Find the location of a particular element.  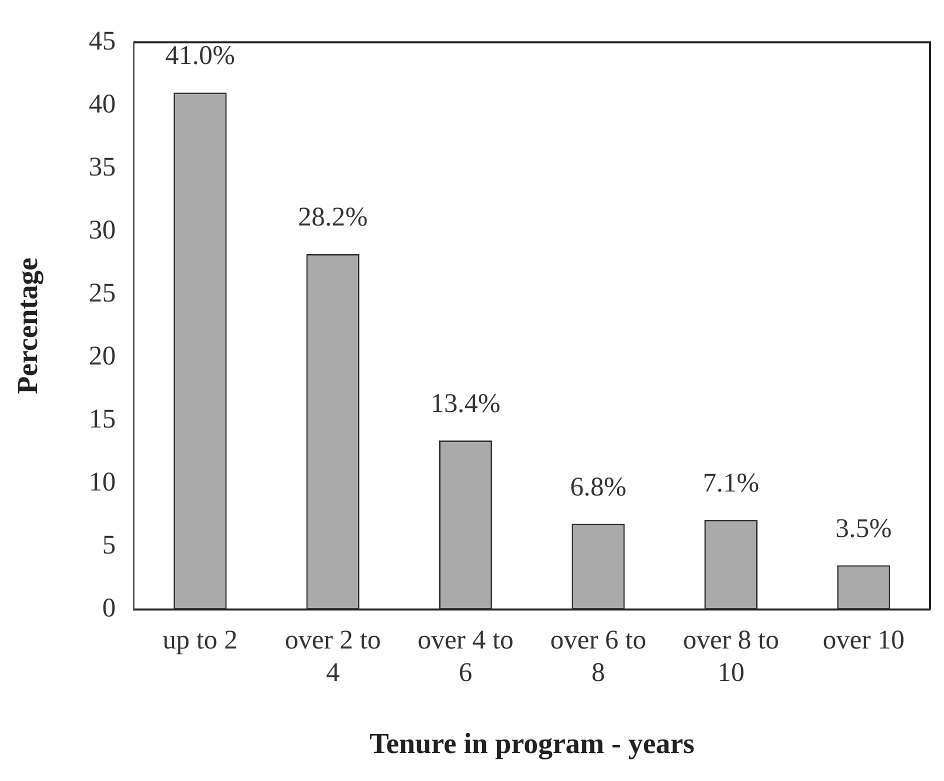

data-label: 13.4% is located at coordinates (465, 403).